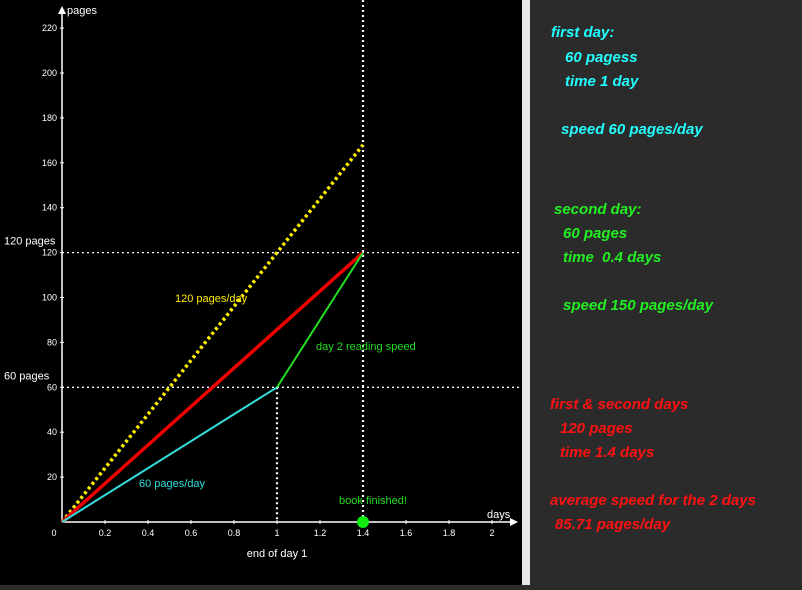 The height and width of the screenshot is (590, 802). Describe the element at coordinates (373, 501) in the screenshot. I see `book-finished-label: book finished!` at that location.